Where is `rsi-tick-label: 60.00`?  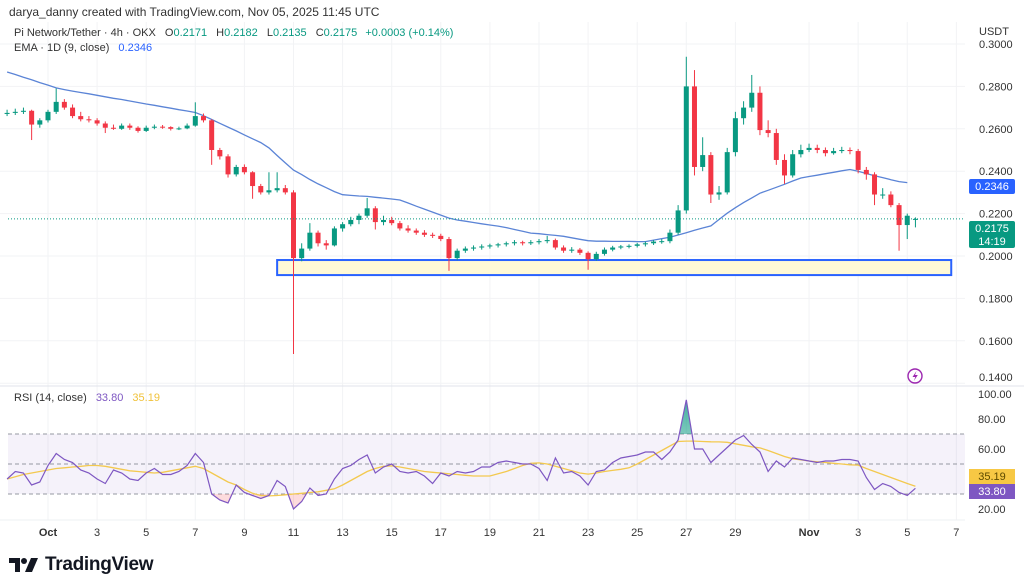 rsi-tick-label: 60.00 is located at coordinates (992, 450).